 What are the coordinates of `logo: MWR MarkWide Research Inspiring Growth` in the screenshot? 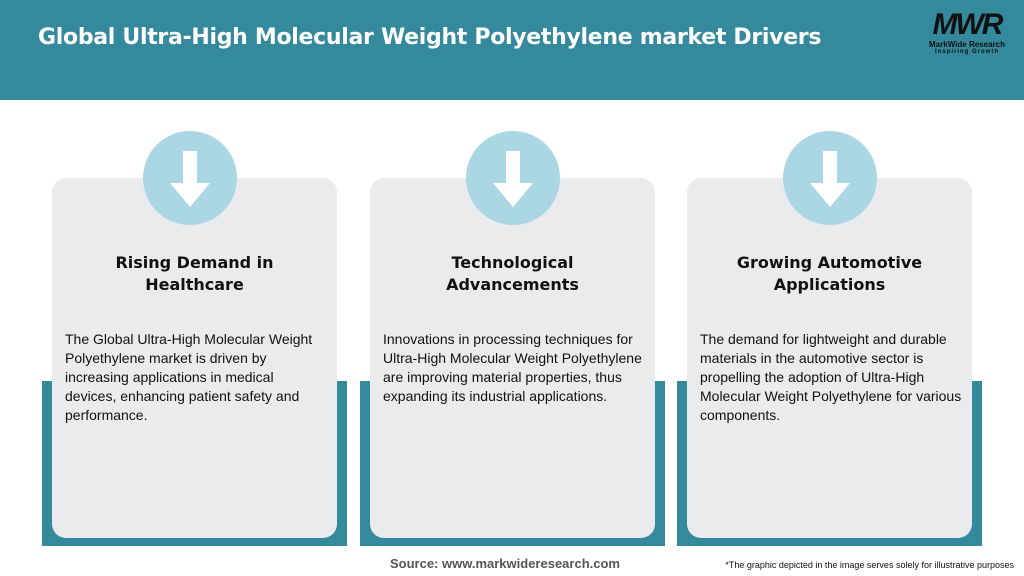 It's located at (967, 32).